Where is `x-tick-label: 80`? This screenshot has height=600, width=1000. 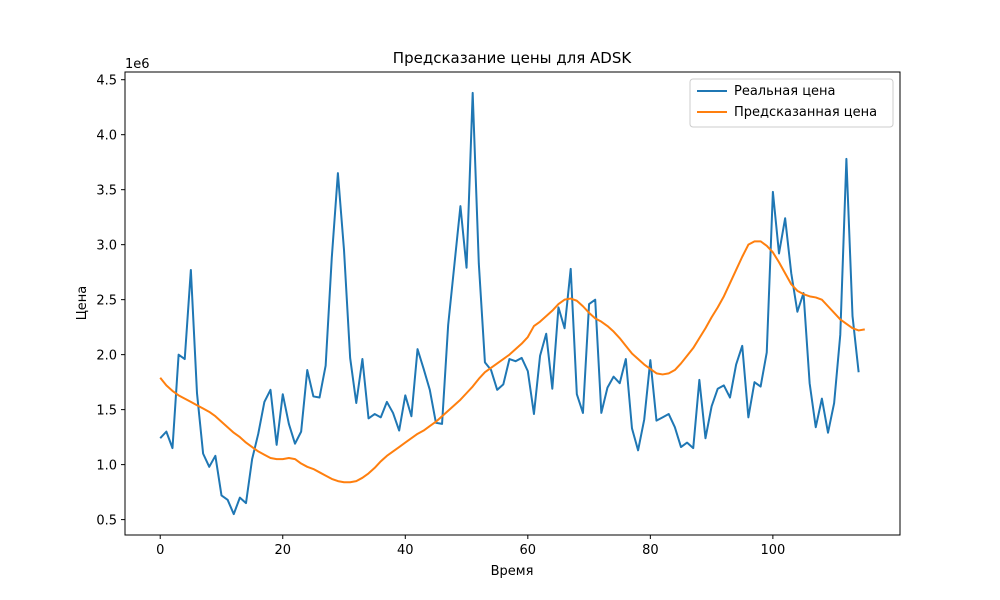
x-tick-label: 80 is located at coordinates (650, 550).